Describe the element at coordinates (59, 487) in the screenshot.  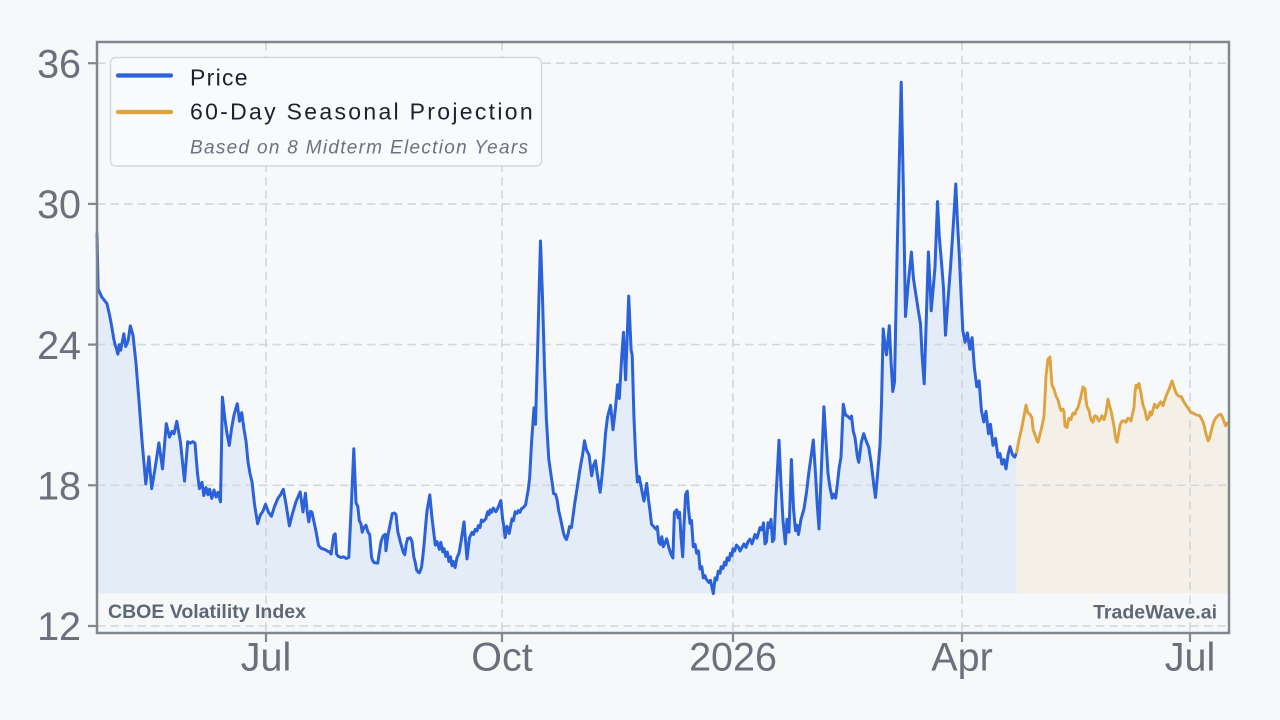
I see `svg-text: 18` at that location.